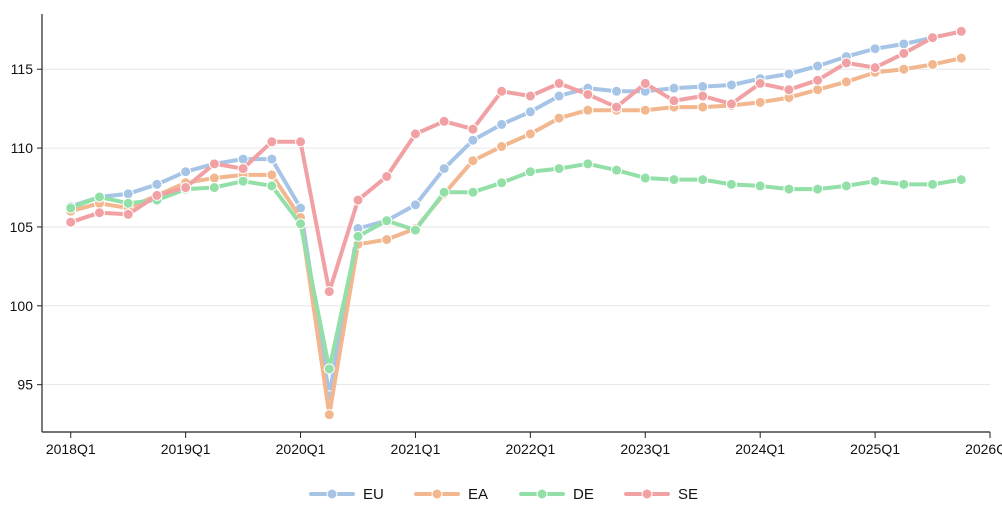 This screenshot has height=505, width=1002. Describe the element at coordinates (904, 53) in the screenshot. I see `data-point-se-2025Q2` at that location.